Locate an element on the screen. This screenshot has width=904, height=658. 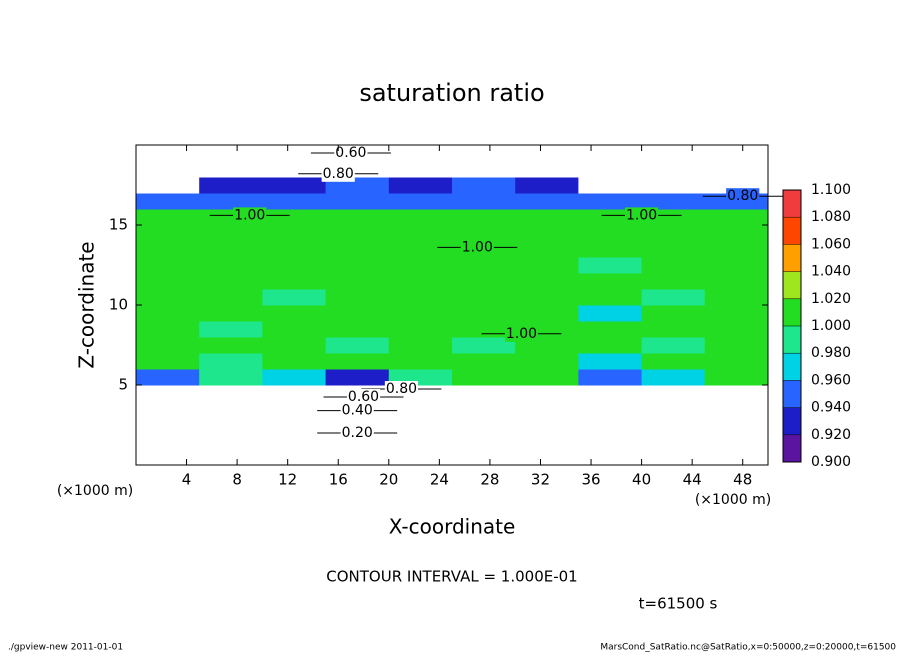
colorbar-label: 1.020 is located at coordinates (831, 299).